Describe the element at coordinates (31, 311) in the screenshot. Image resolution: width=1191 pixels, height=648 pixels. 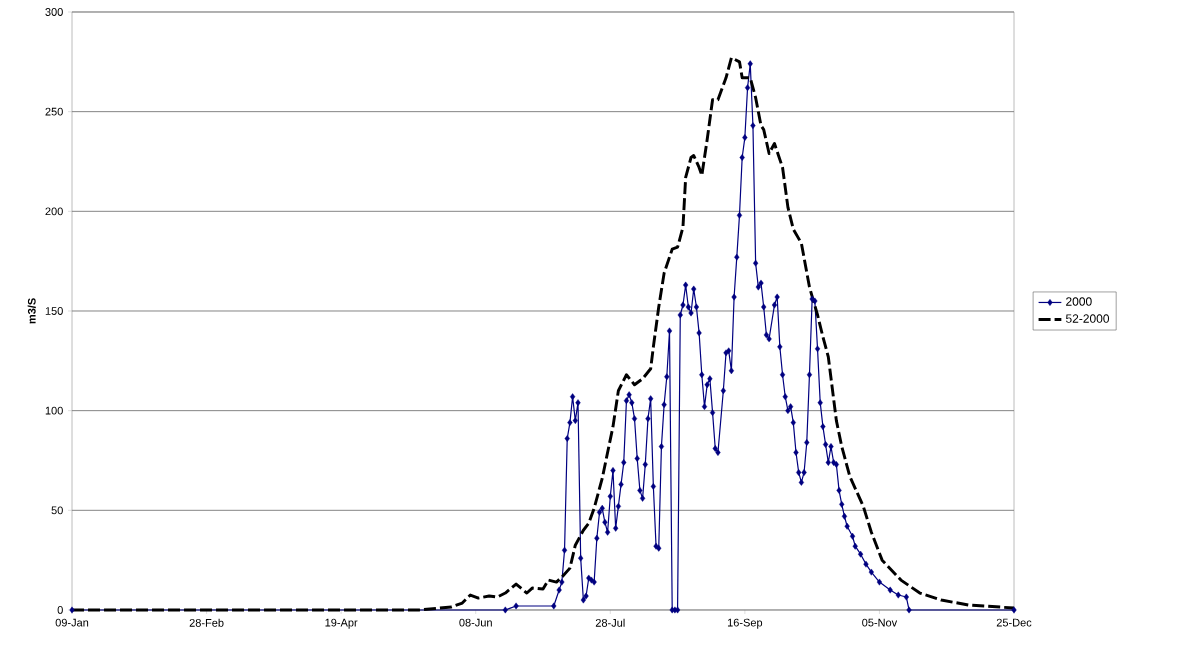
I see `y-axis-title: m3/S` at that location.